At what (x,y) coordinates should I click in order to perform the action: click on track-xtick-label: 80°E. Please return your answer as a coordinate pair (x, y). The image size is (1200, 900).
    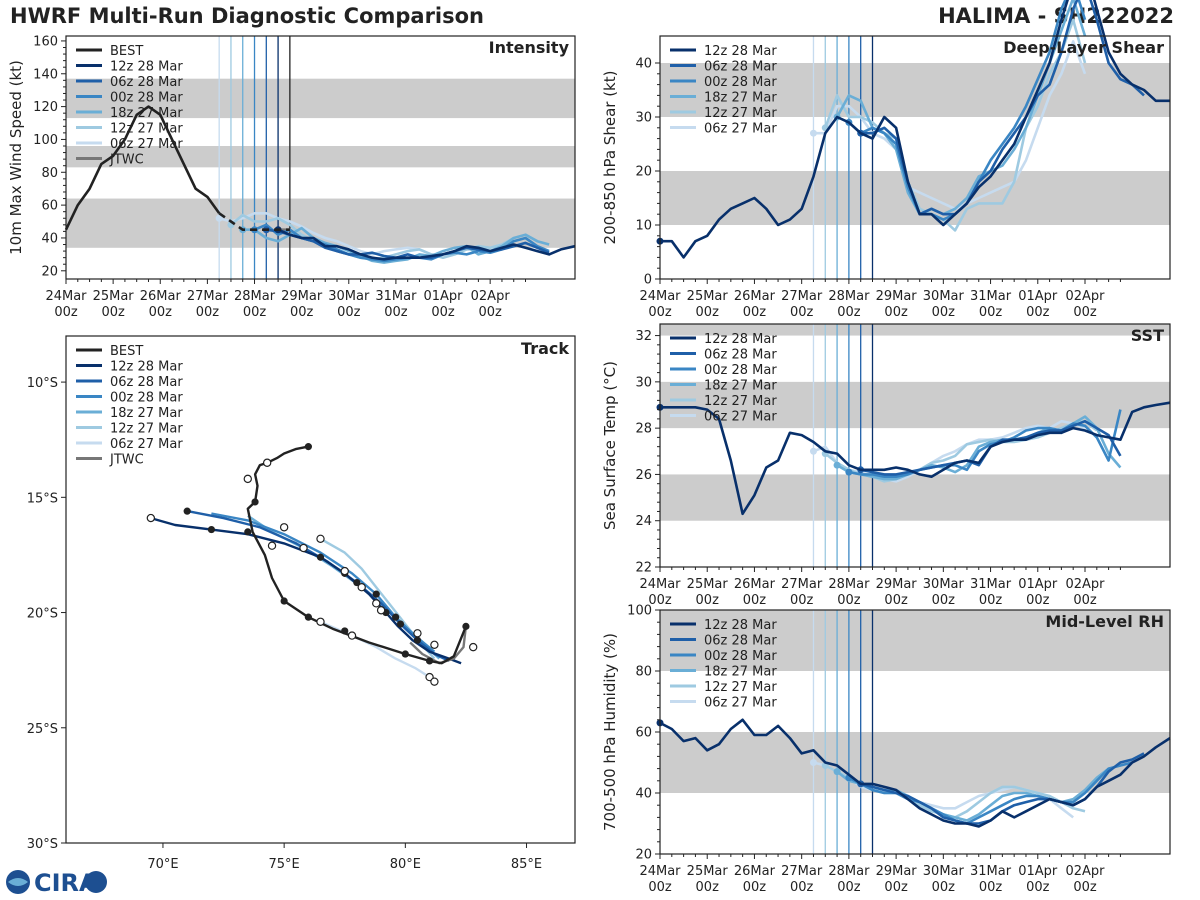
    Looking at the image, I should click on (405, 864).